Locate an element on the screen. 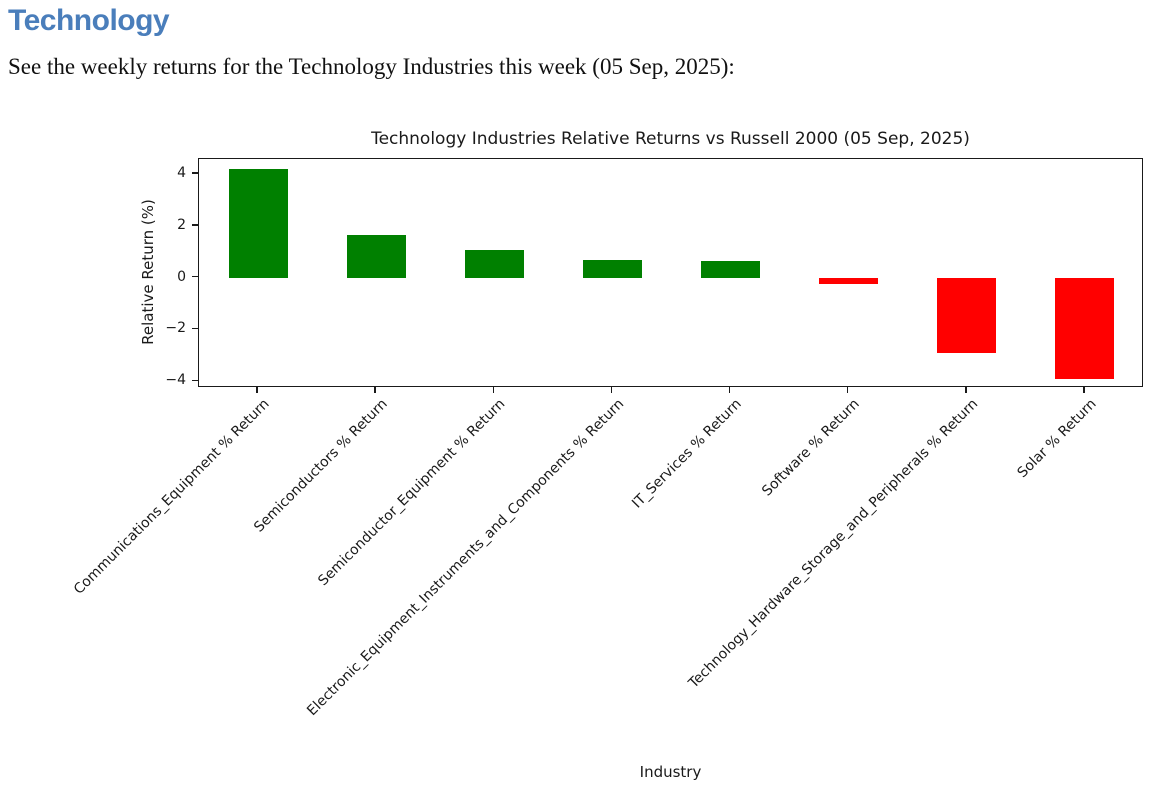 The width and height of the screenshot is (1150, 798). y-tick-label: 2 is located at coordinates (181, 224).